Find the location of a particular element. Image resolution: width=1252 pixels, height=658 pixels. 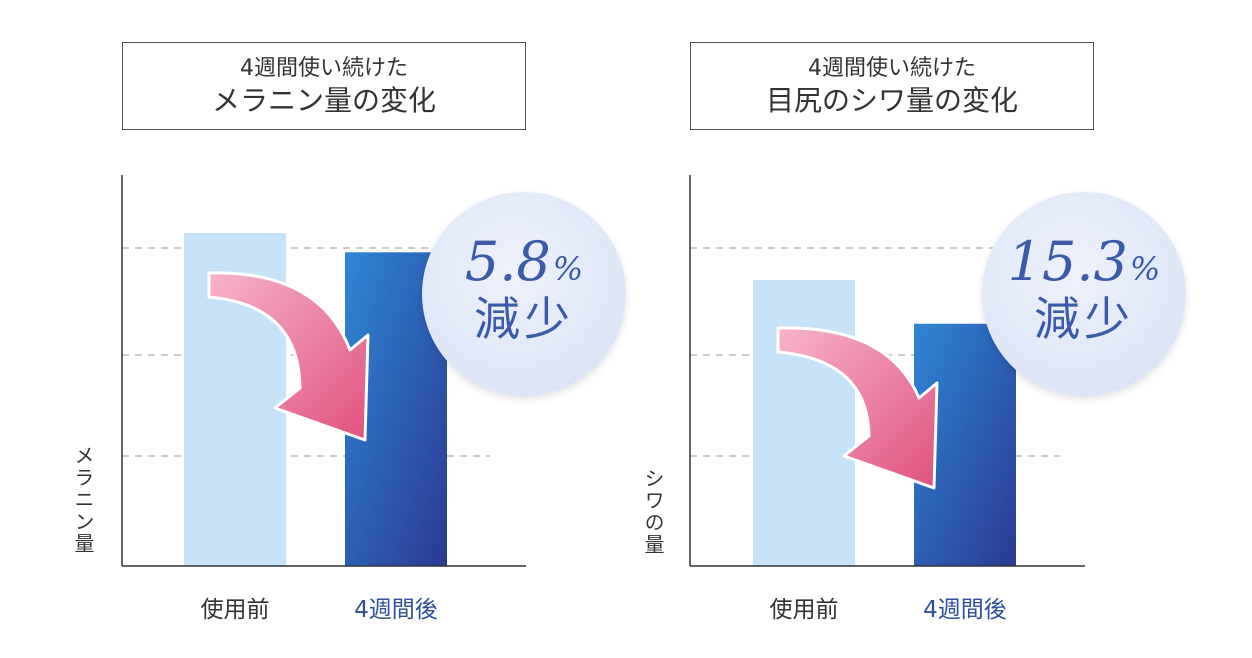

reduction-value: 15.3 is located at coordinates (1067, 261).